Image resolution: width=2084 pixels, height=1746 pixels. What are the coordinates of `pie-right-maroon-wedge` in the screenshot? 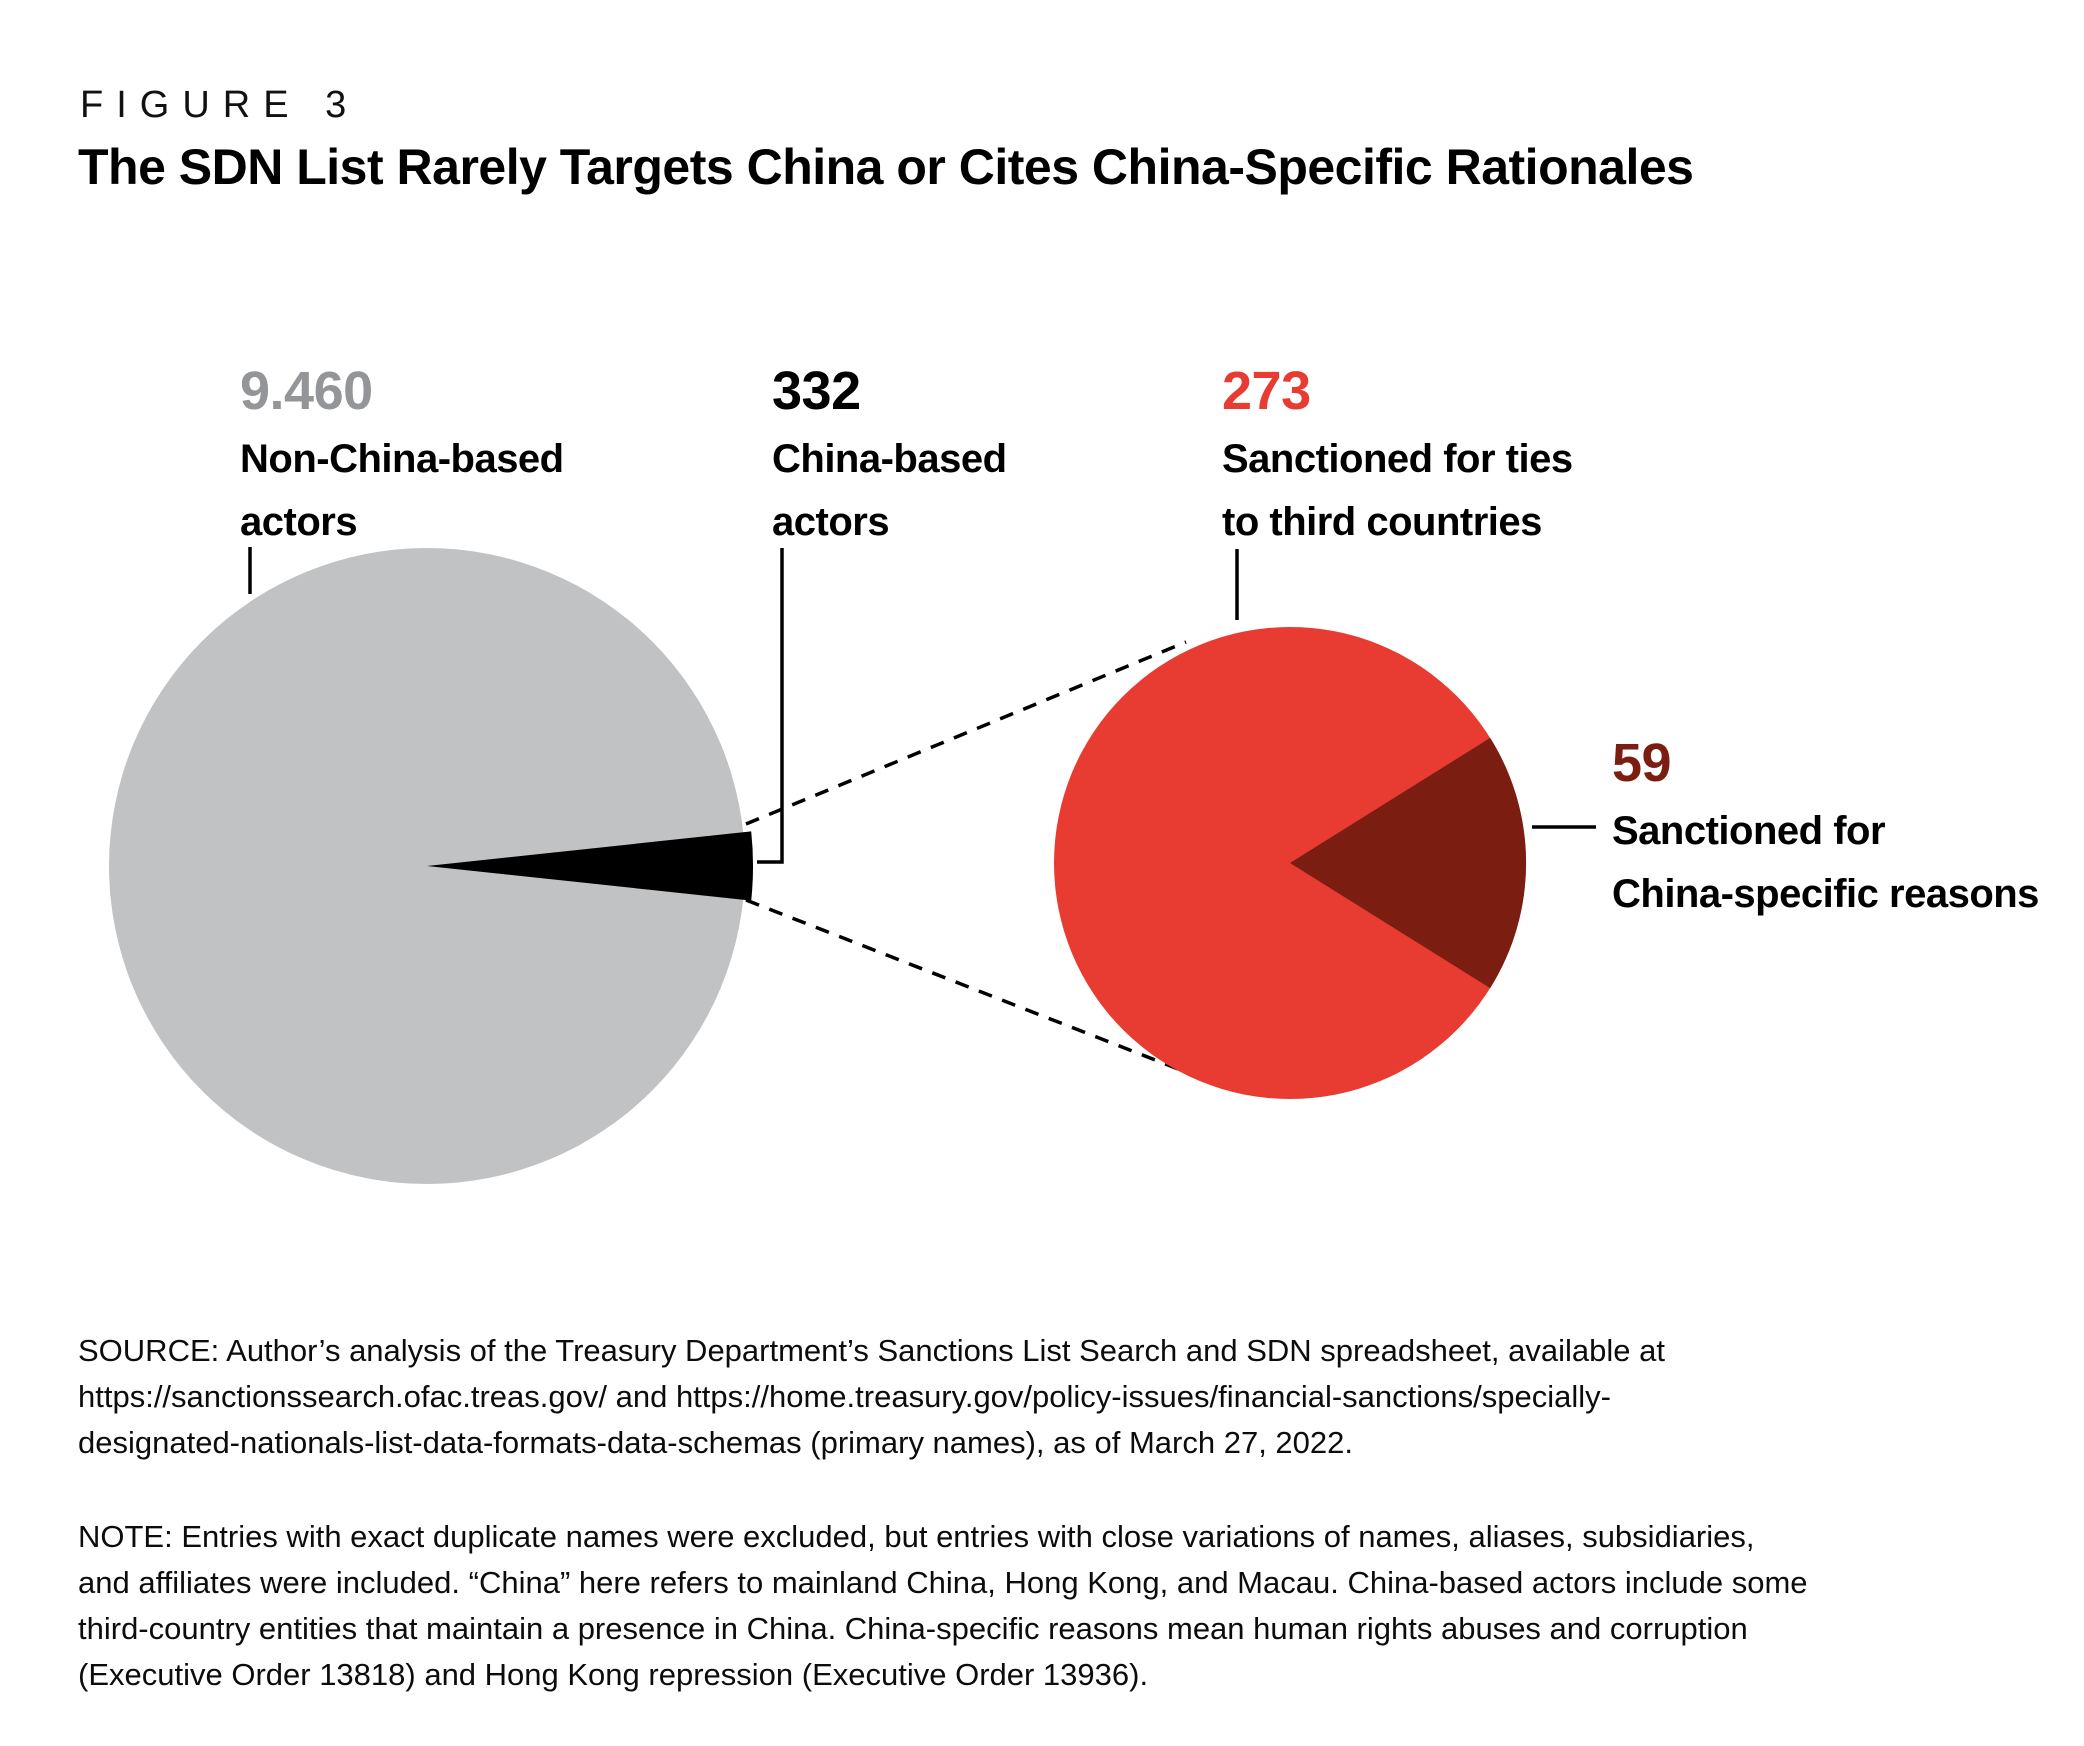 It's located at (1408, 863).